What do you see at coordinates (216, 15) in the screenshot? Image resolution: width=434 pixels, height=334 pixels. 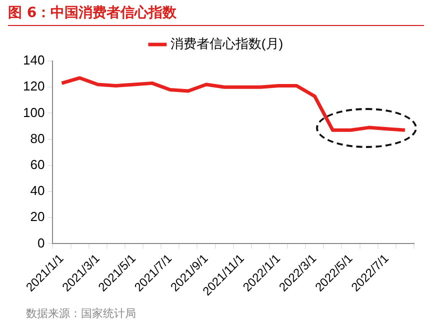 I see `chart-title: 图 6：中国消费者信心指数` at bounding box center [216, 15].